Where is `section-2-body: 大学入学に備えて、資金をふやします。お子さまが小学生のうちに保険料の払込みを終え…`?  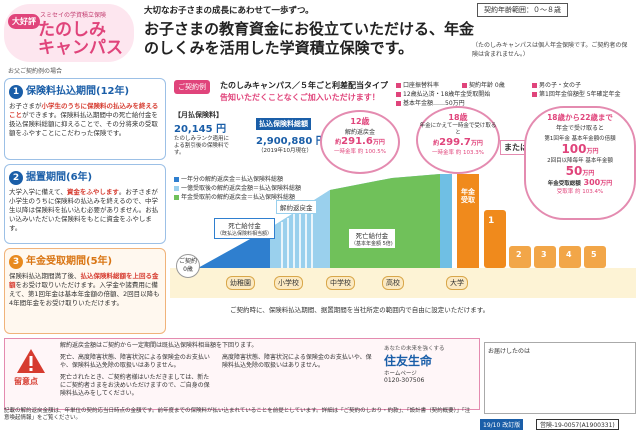 section-2-body: 大学入学に備えて、資金をふやします。お子さまが小学生のうちに保険料の払込みを終え… is located at coordinates (85, 210).